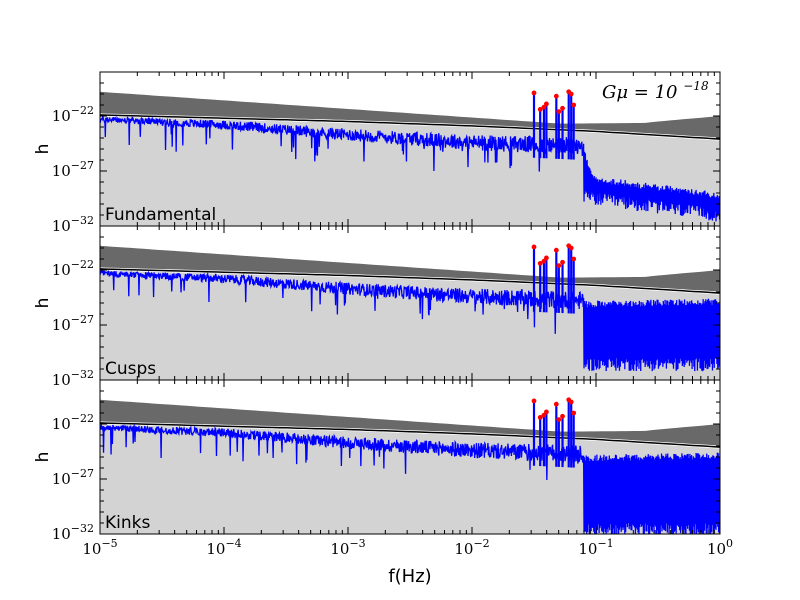 The height and width of the screenshot is (600, 800). What do you see at coordinates (409, 576) in the screenshot?
I see `x-axis-label: f(Hz)` at bounding box center [409, 576].